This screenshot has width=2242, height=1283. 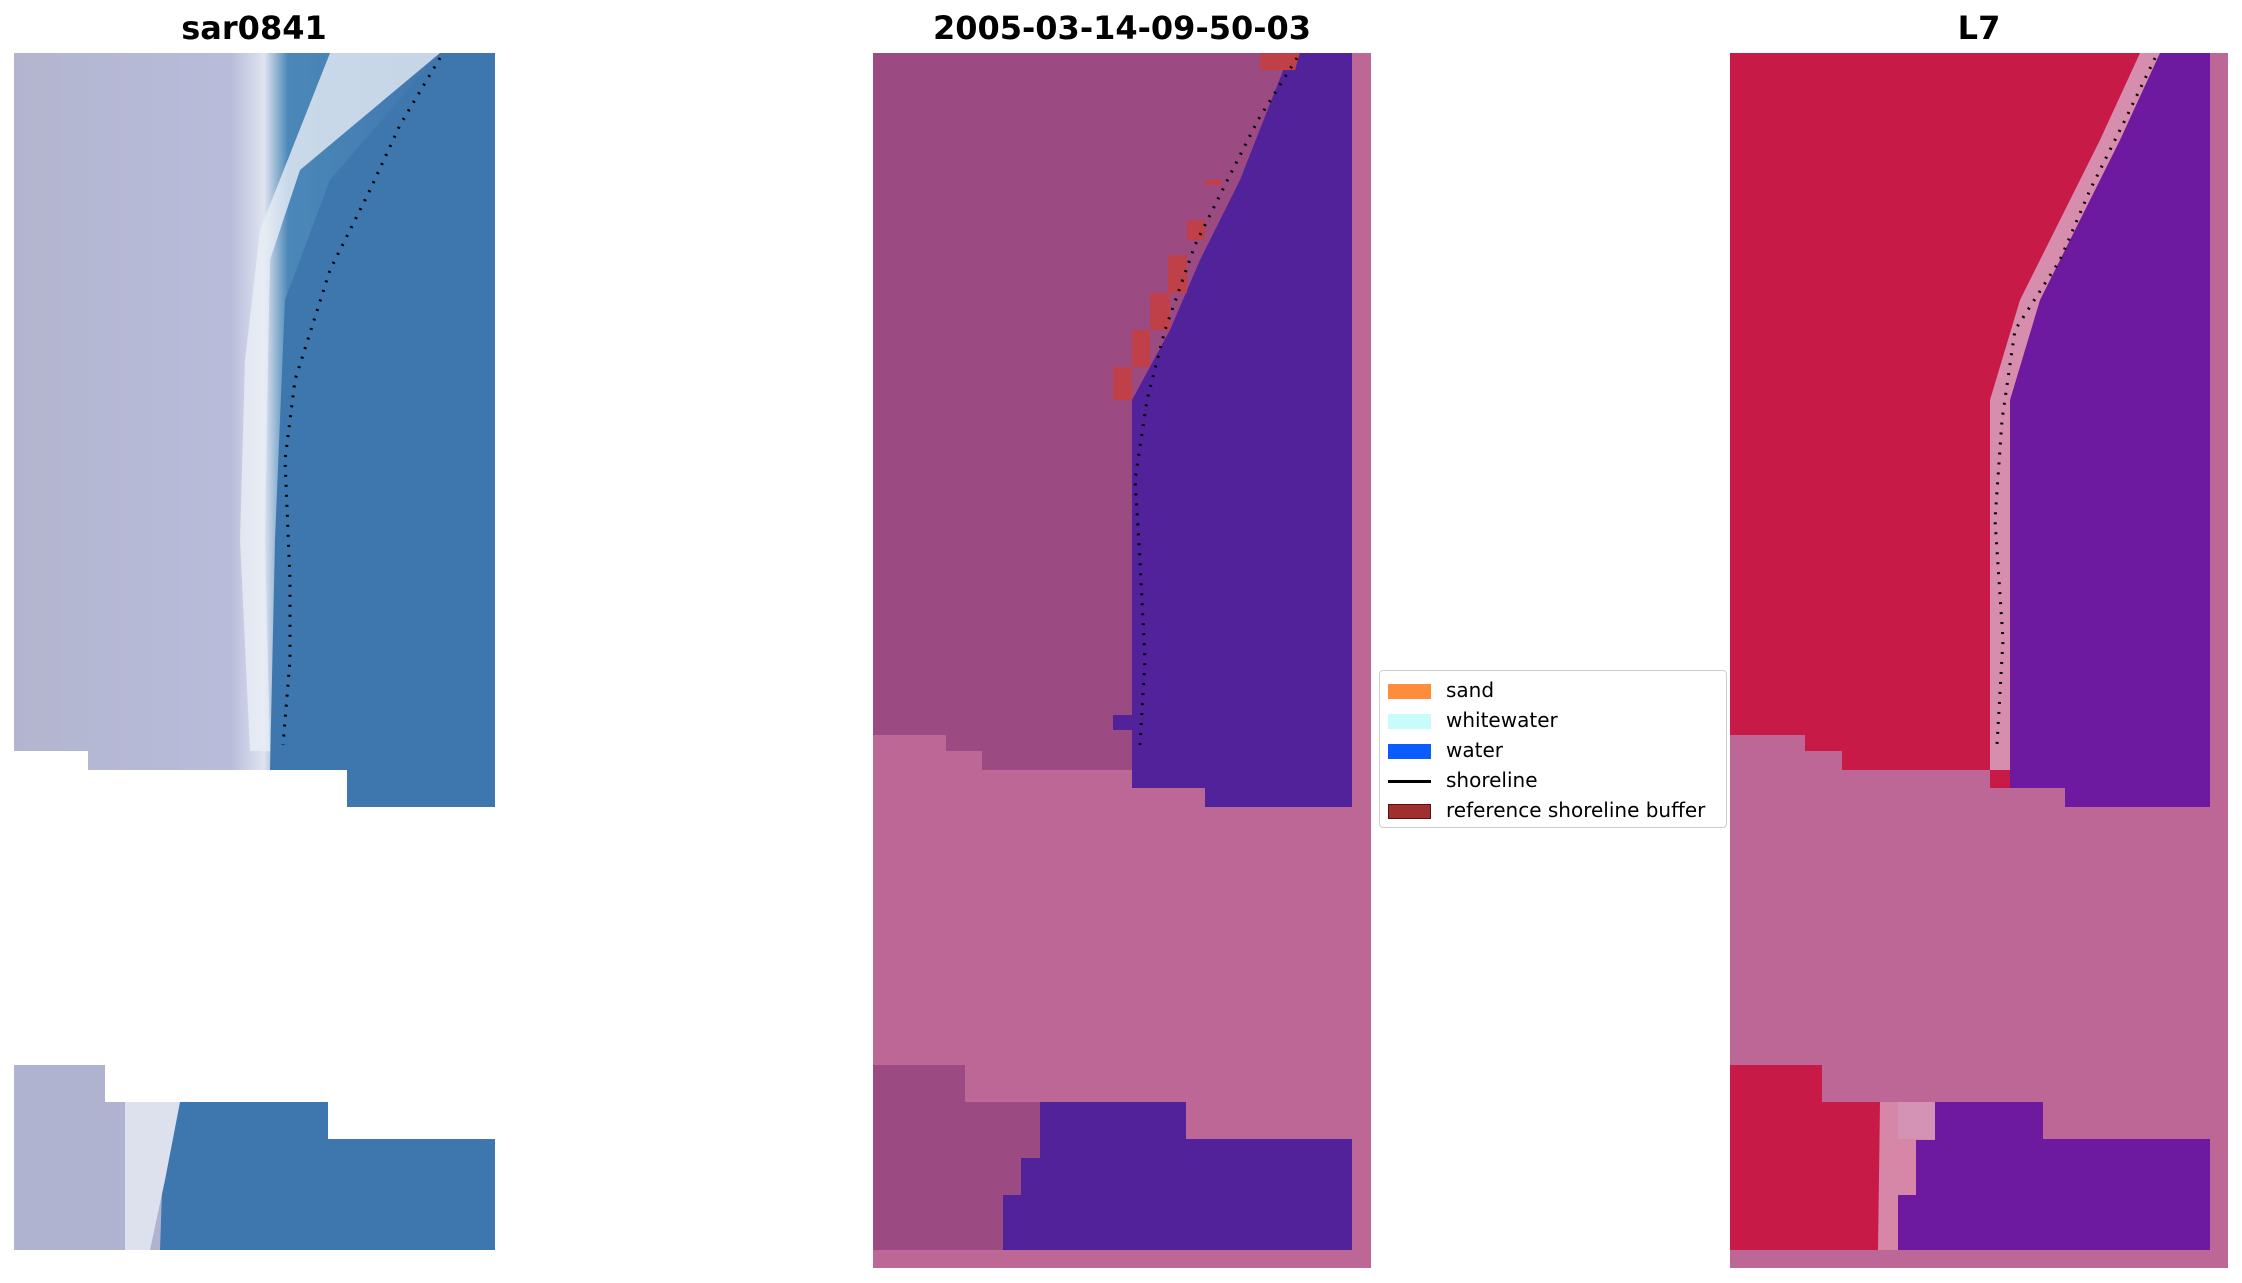 I want to click on classified-buffer-region, so click(x=1206, y=226).